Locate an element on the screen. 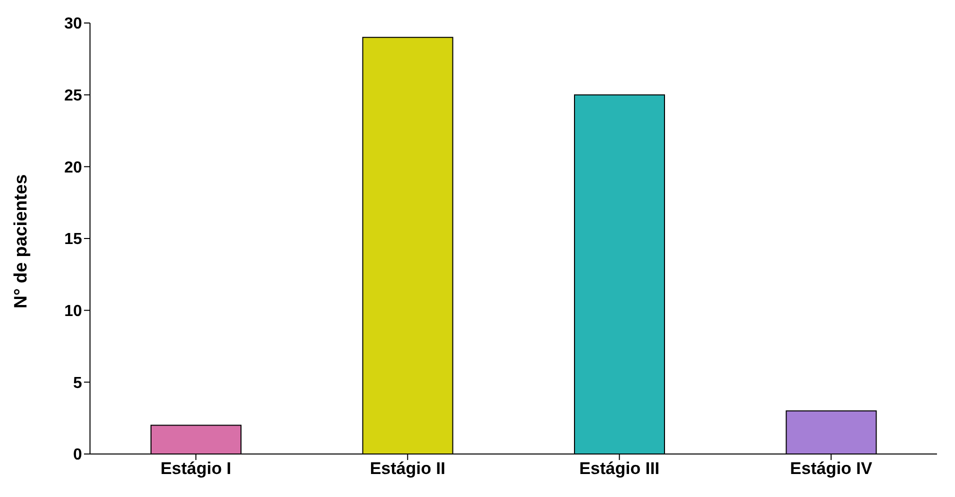  x-tick-label: Estágio I is located at coordinates (196, 468).